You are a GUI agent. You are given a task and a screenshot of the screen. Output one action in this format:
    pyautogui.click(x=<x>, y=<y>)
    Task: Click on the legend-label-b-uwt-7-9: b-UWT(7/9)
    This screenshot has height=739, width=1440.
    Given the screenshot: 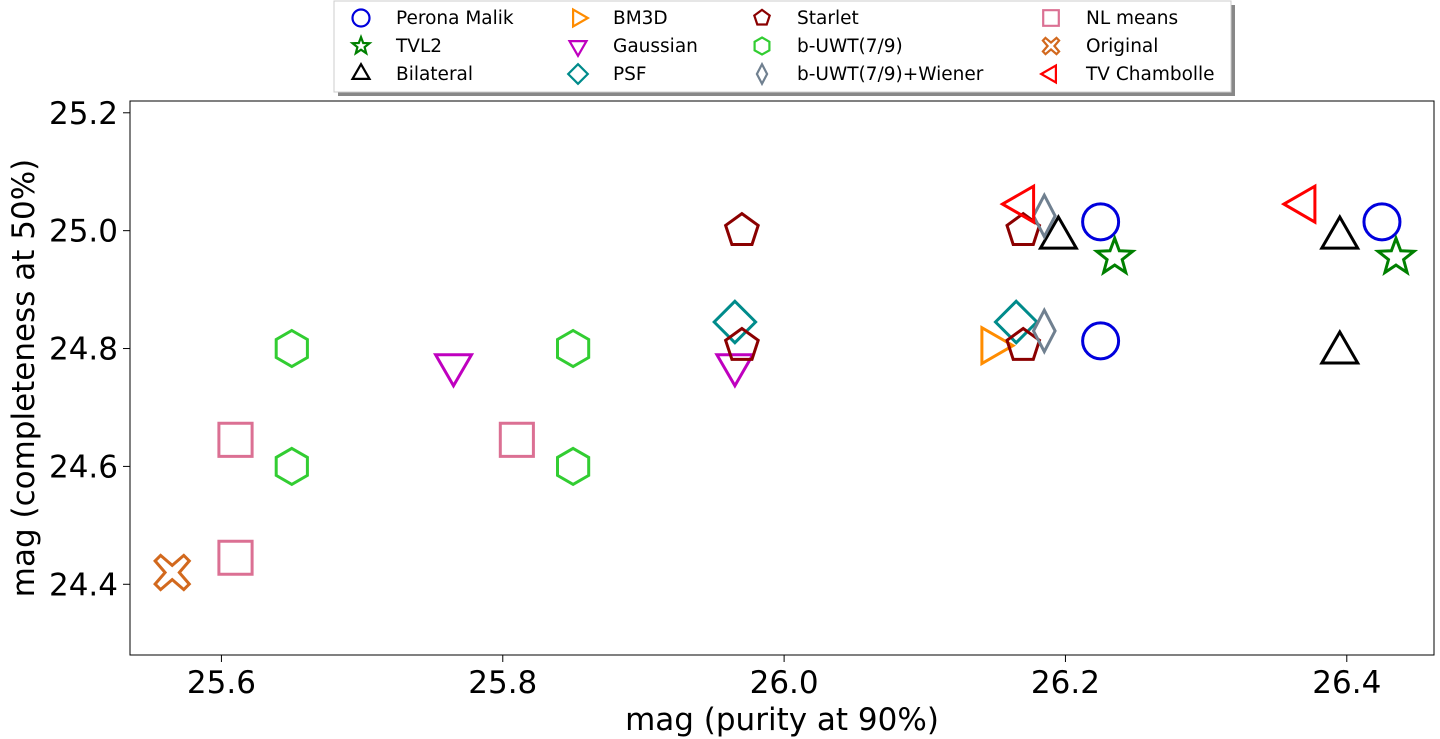 What is the action you would take?
    pyautogui.click(x=850, y=46)
    